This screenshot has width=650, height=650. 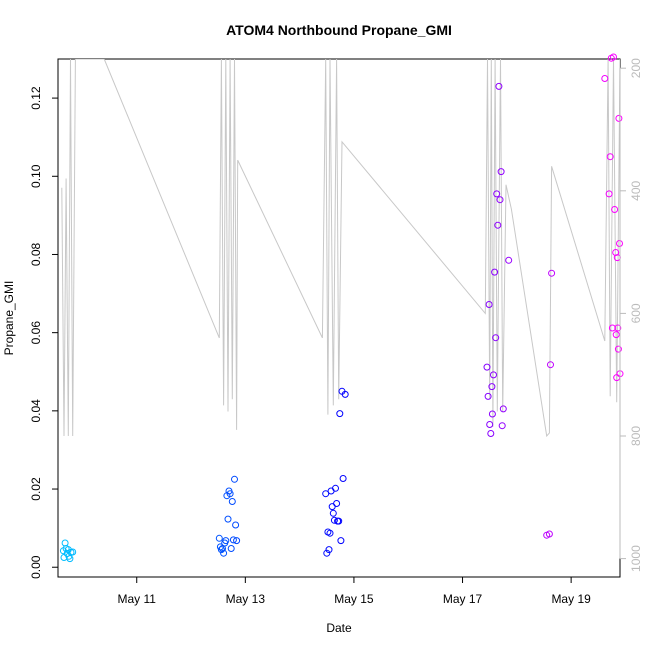 What do you see at coordinates (354, 599) in the screenshot?
I see `x-tick-label: May 15` at bounding box center [354, 599].